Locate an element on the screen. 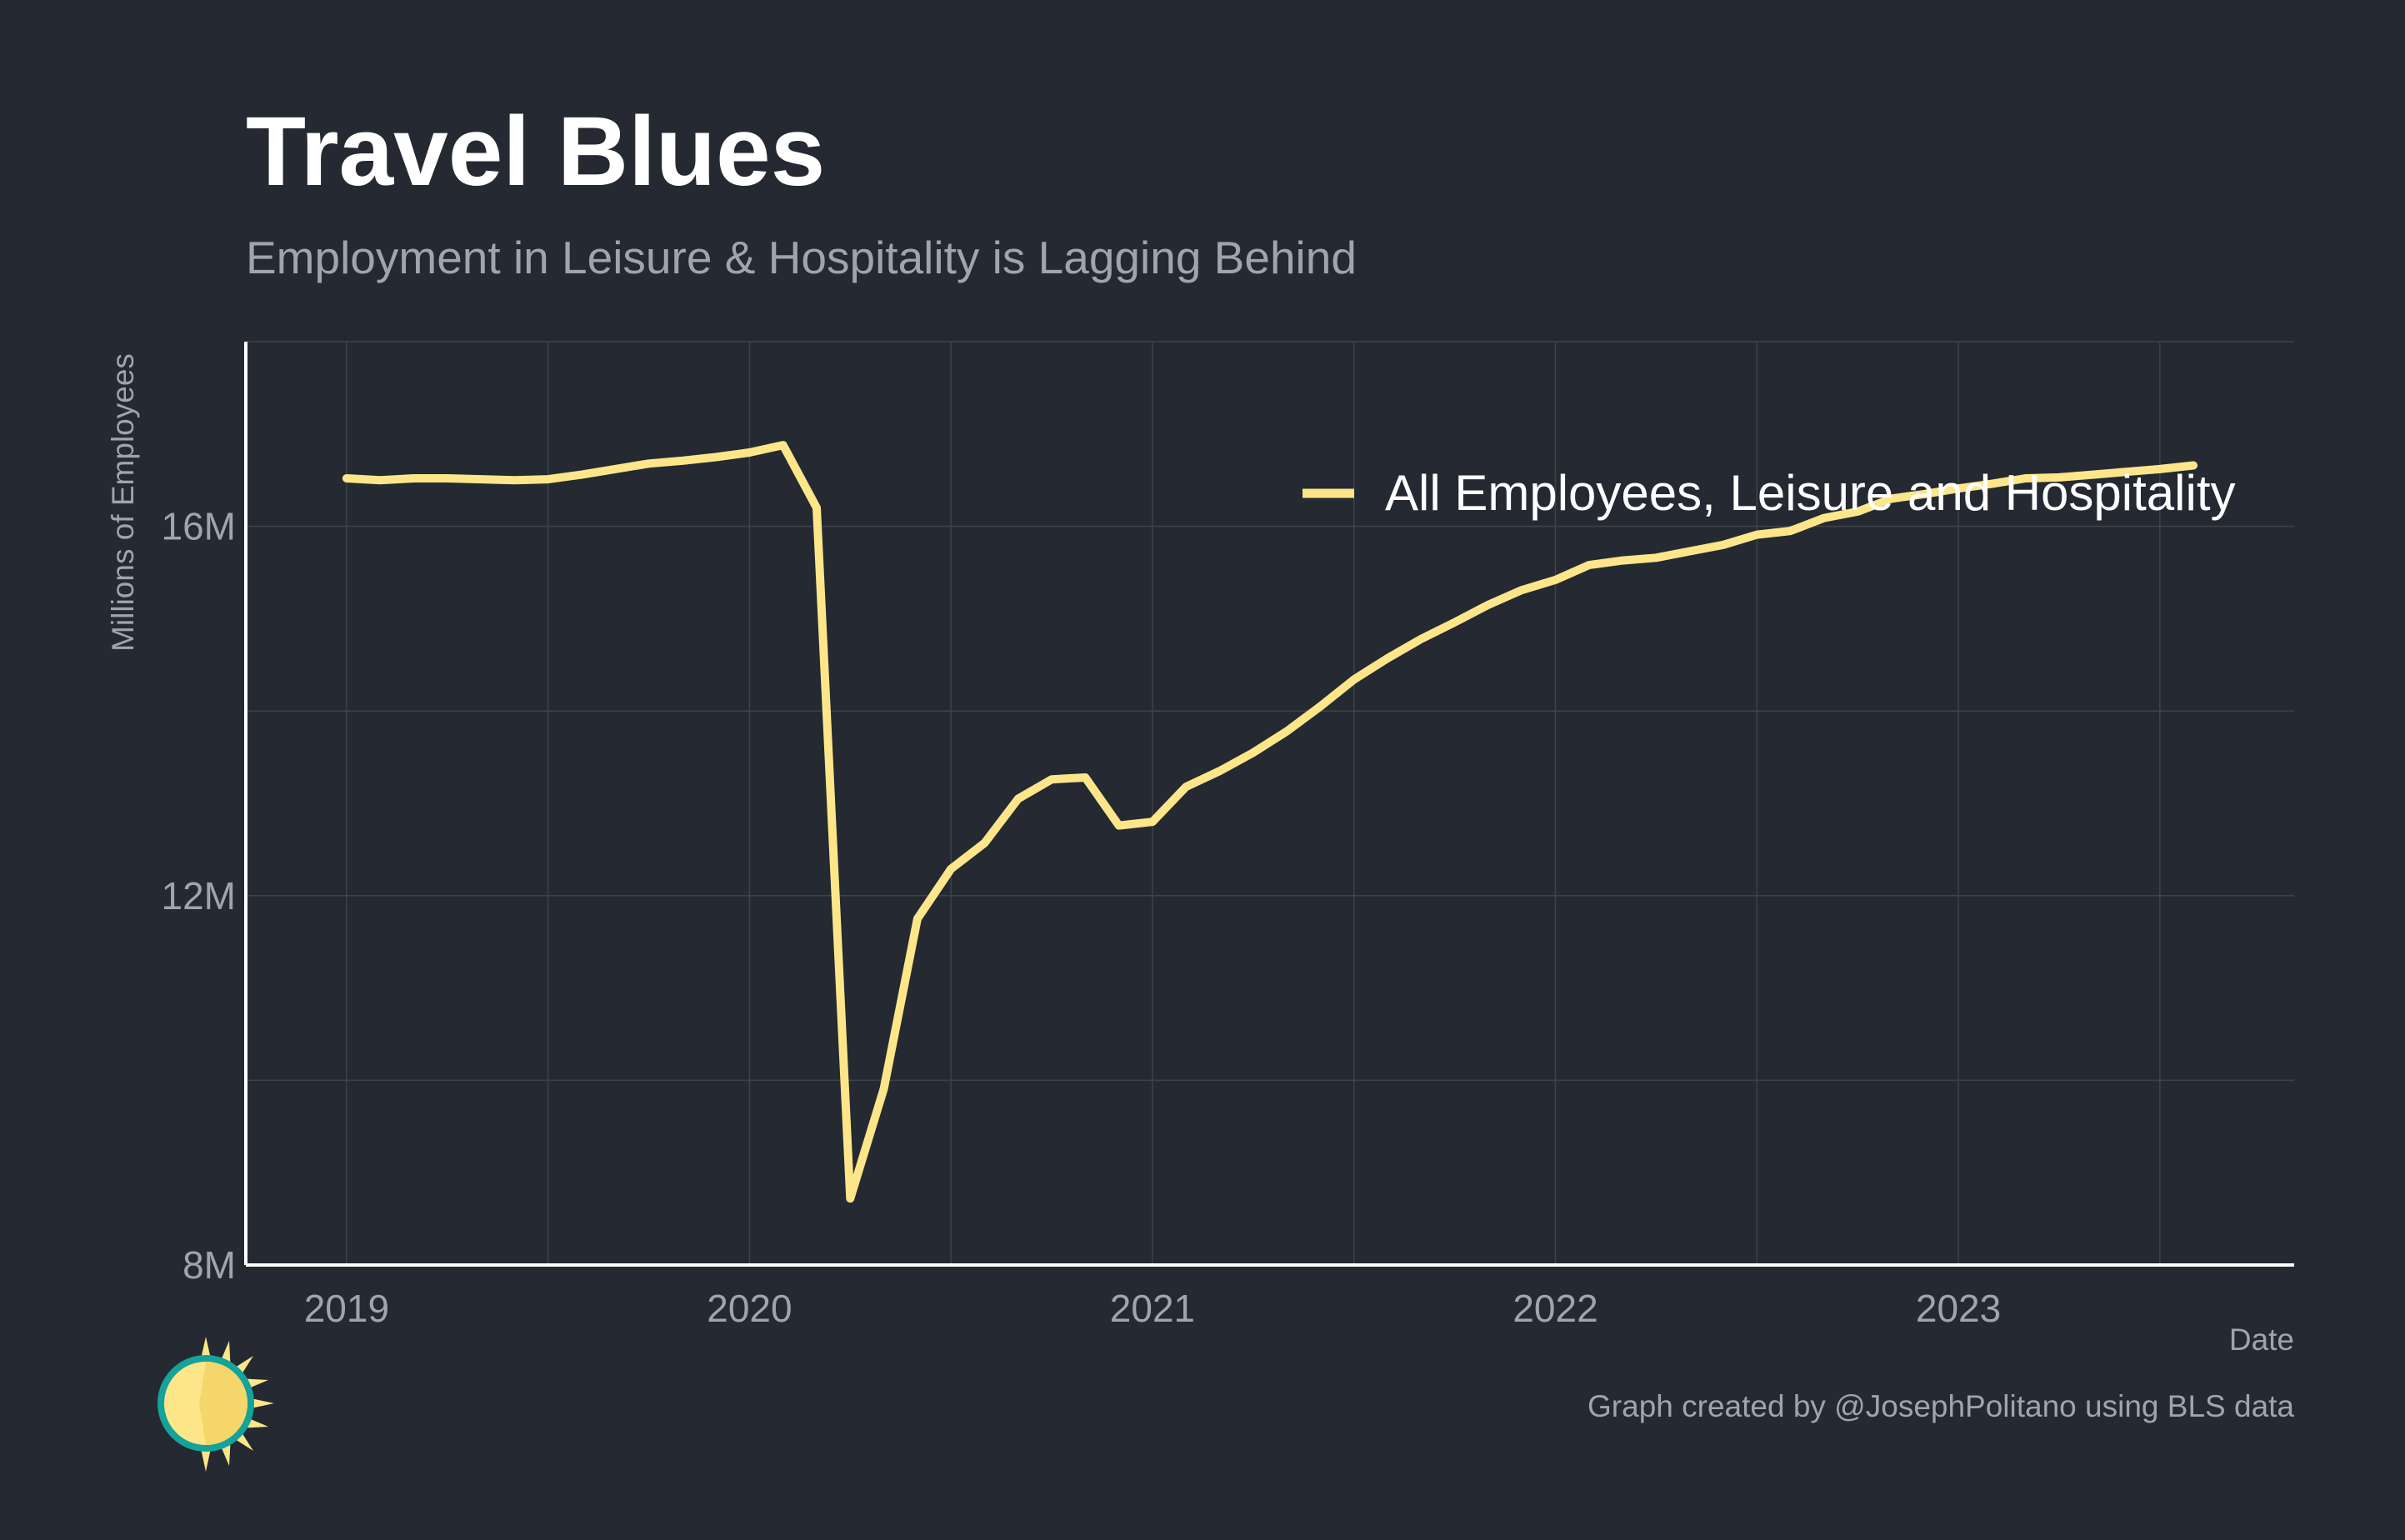  x-tick-label: 2021 is located at coordinates (1152, 1308).